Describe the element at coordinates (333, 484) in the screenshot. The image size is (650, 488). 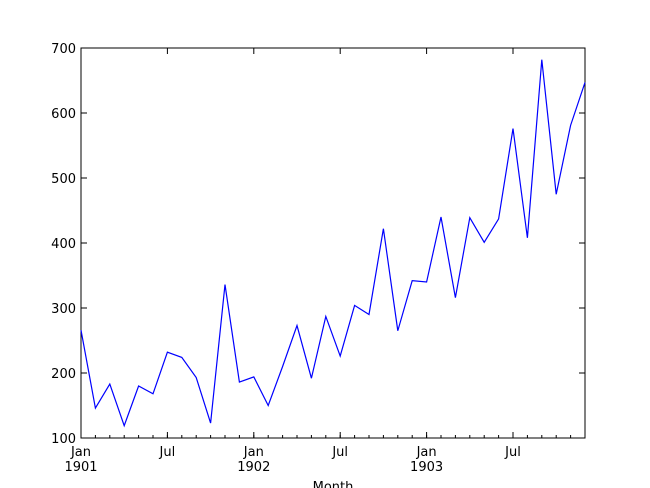
I see `x-axis-title: Month` at that location.